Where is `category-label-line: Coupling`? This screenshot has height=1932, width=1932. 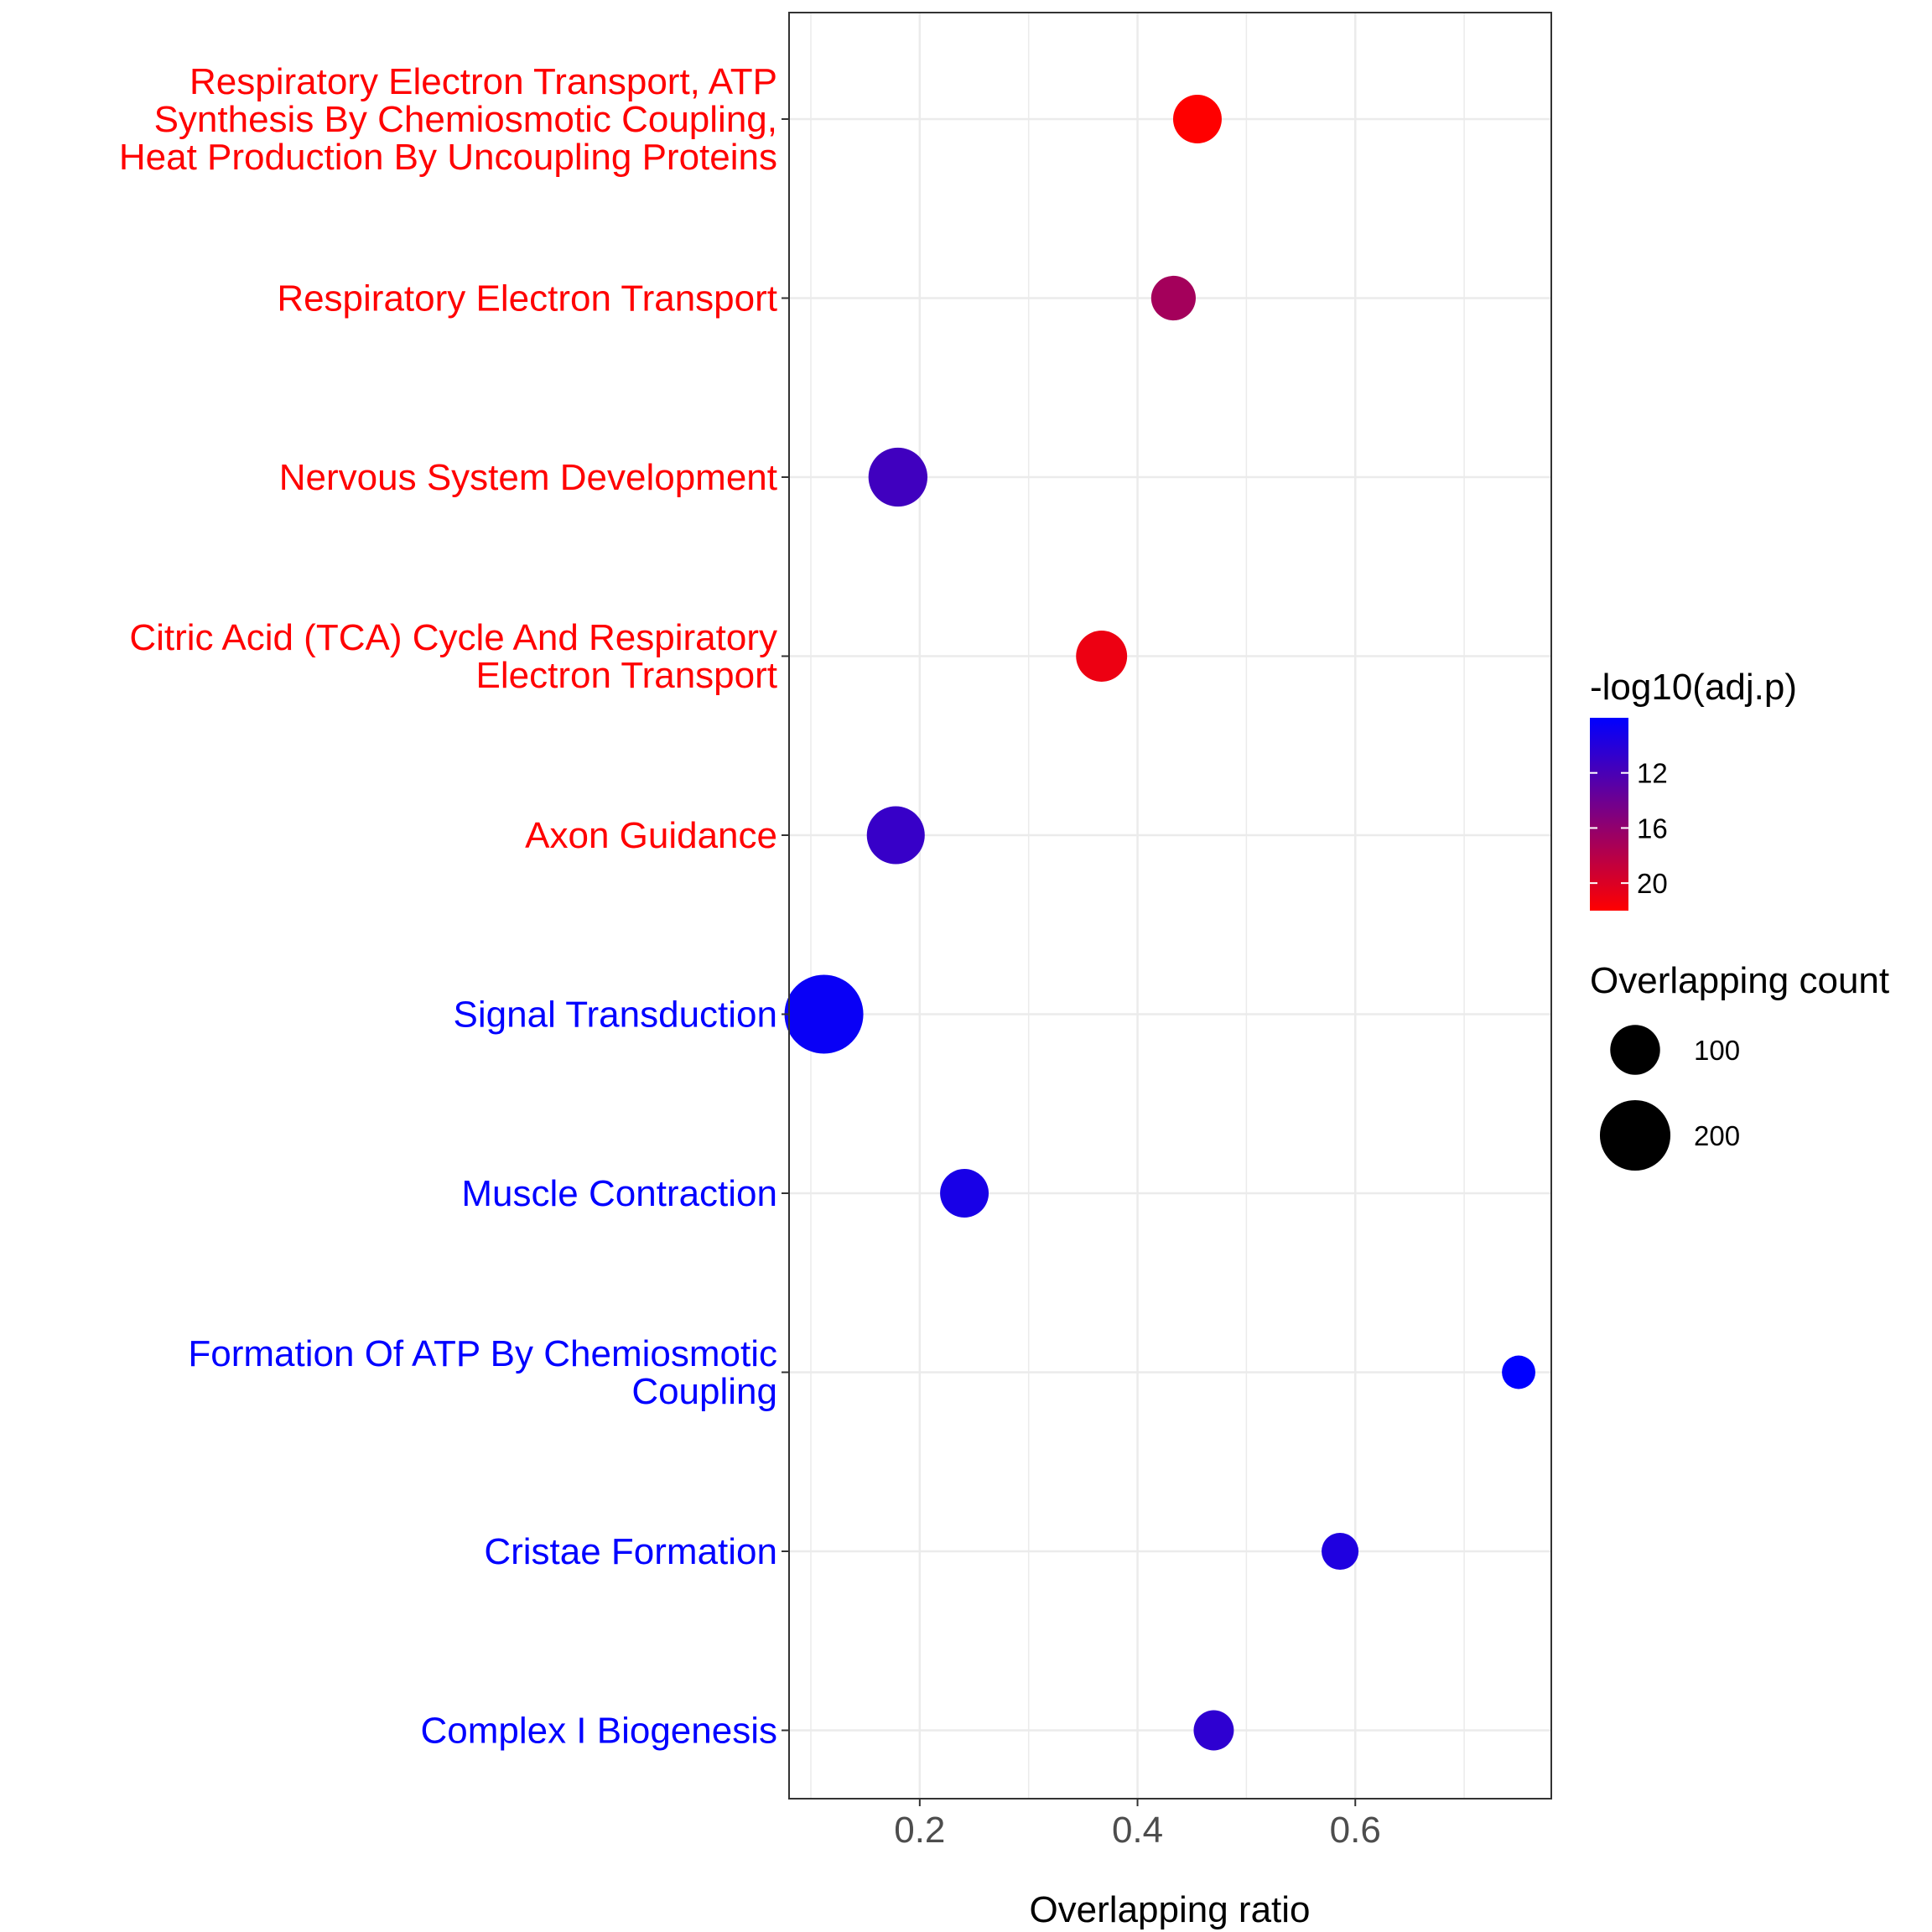 category-label-line: Coupling is located at coordinates (704, 1391).